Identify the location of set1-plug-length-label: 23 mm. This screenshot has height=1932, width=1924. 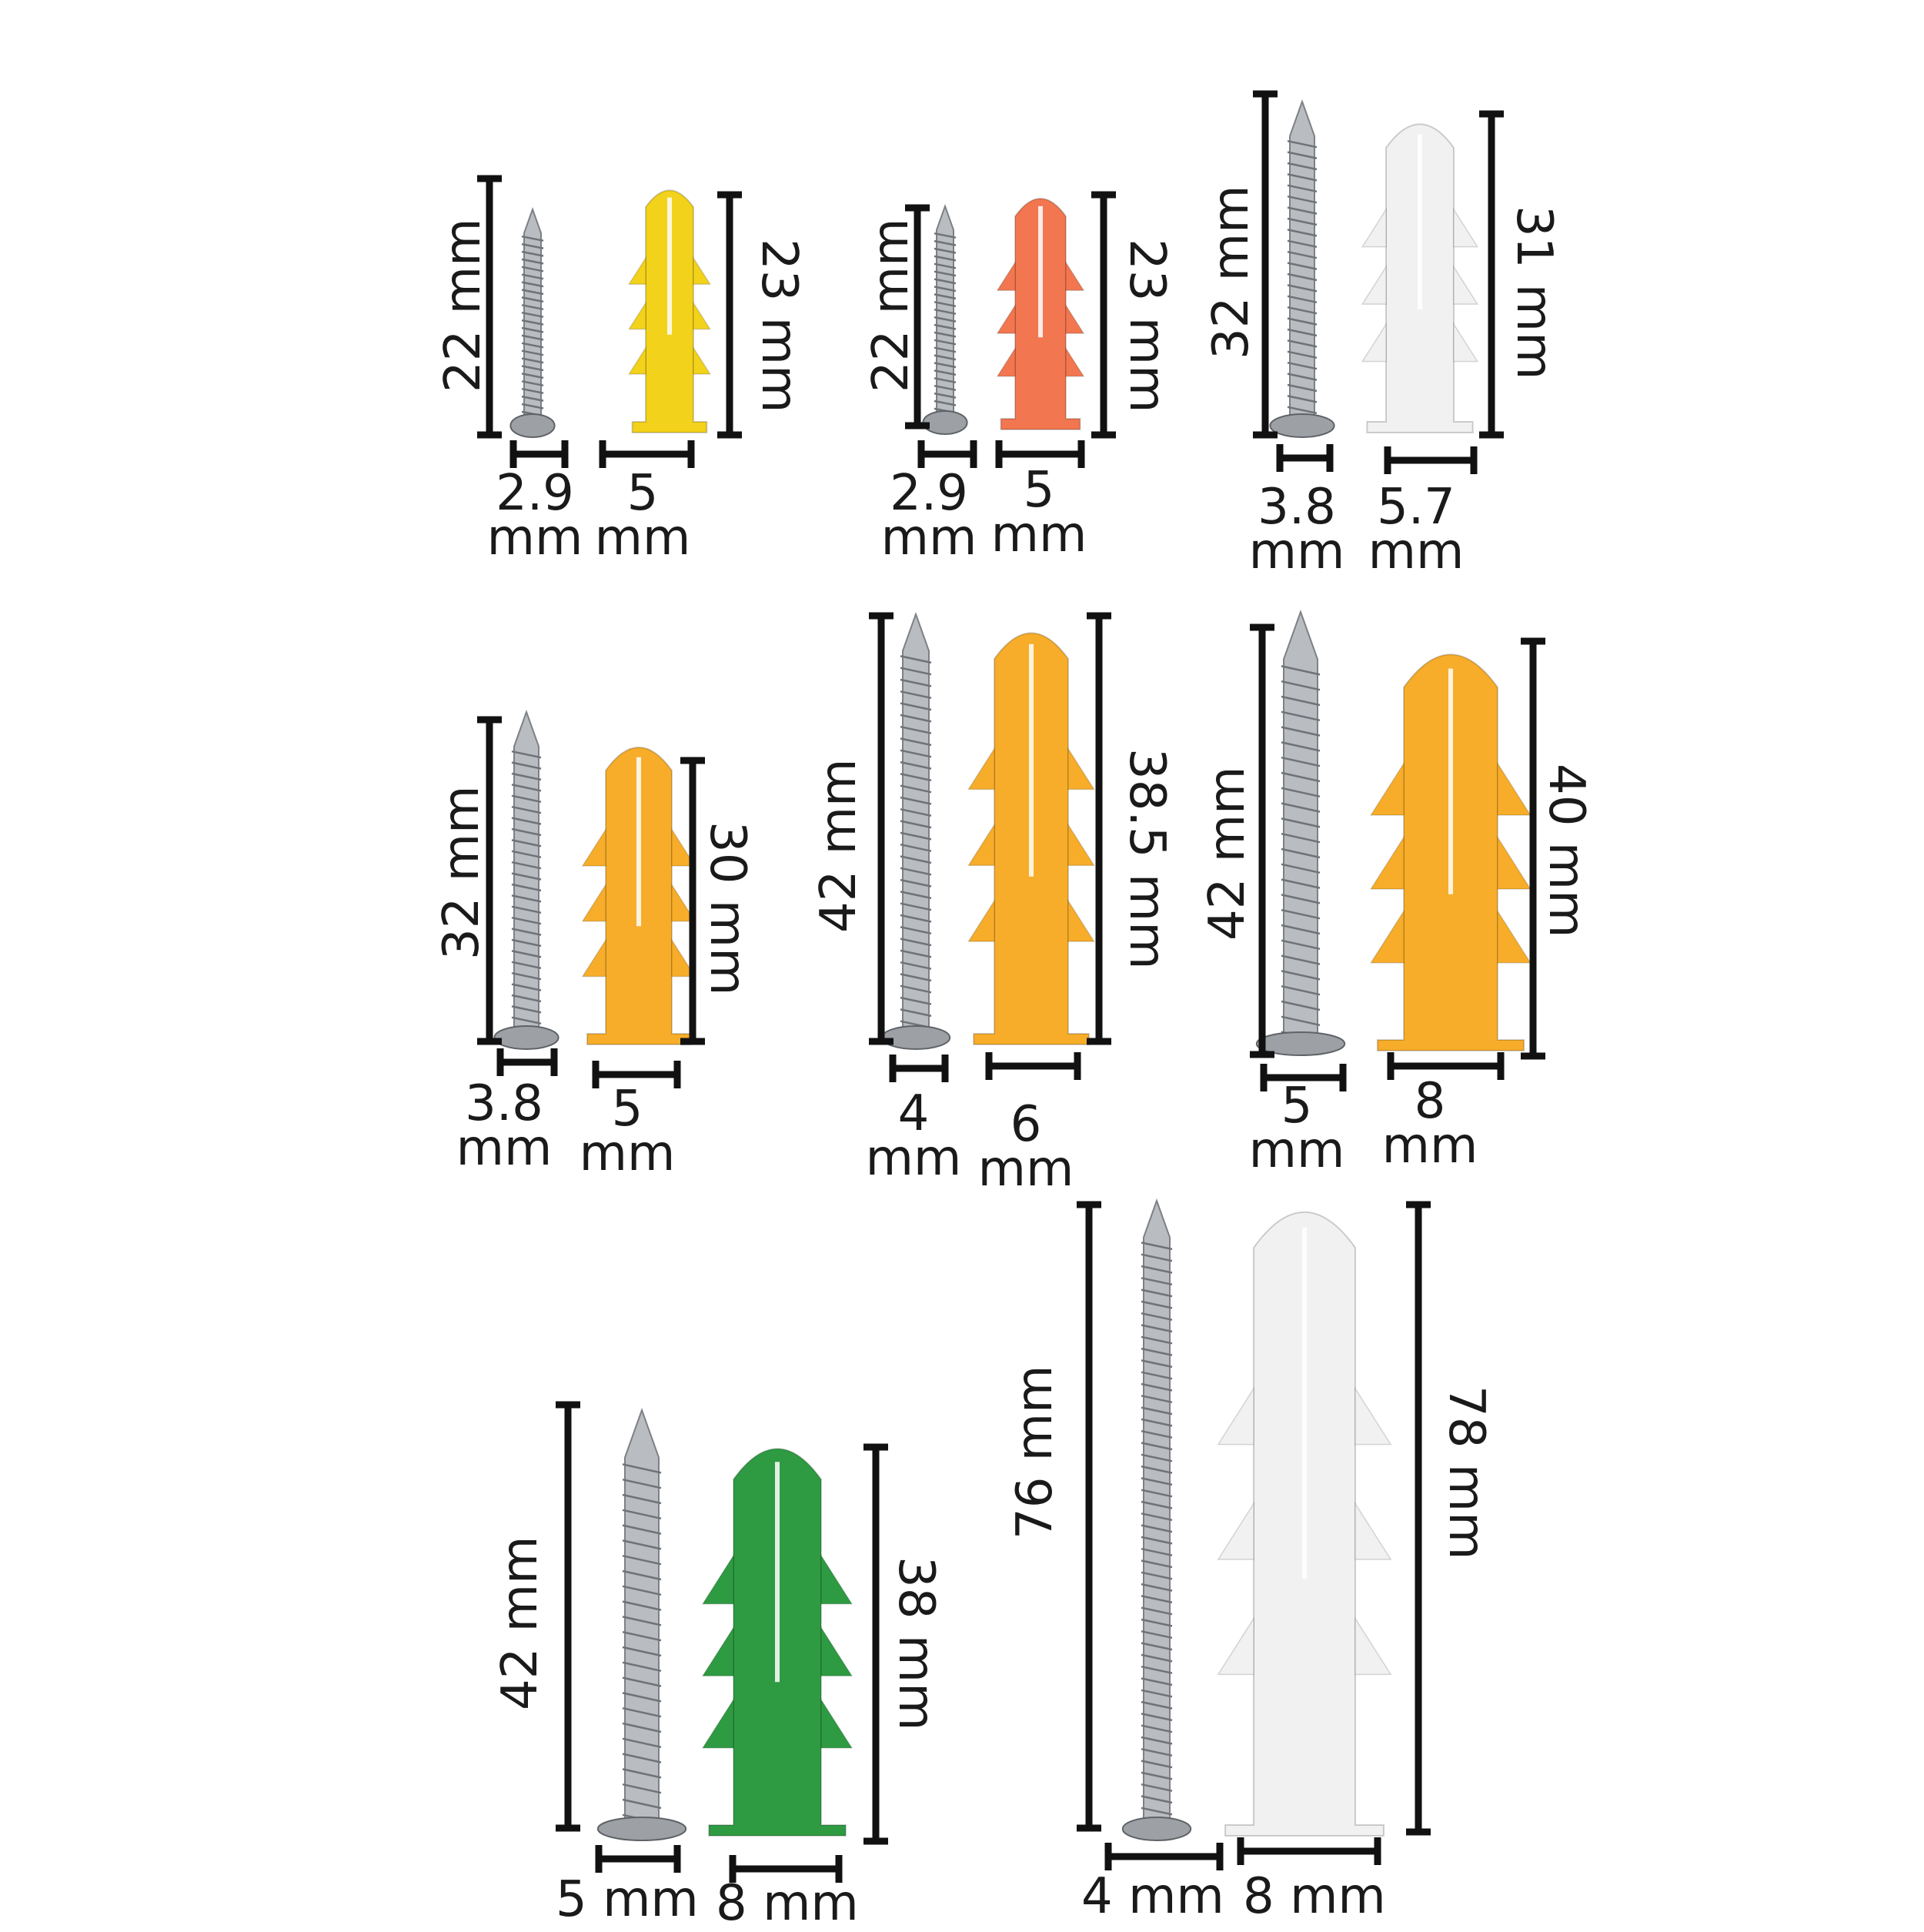
(778, 326).